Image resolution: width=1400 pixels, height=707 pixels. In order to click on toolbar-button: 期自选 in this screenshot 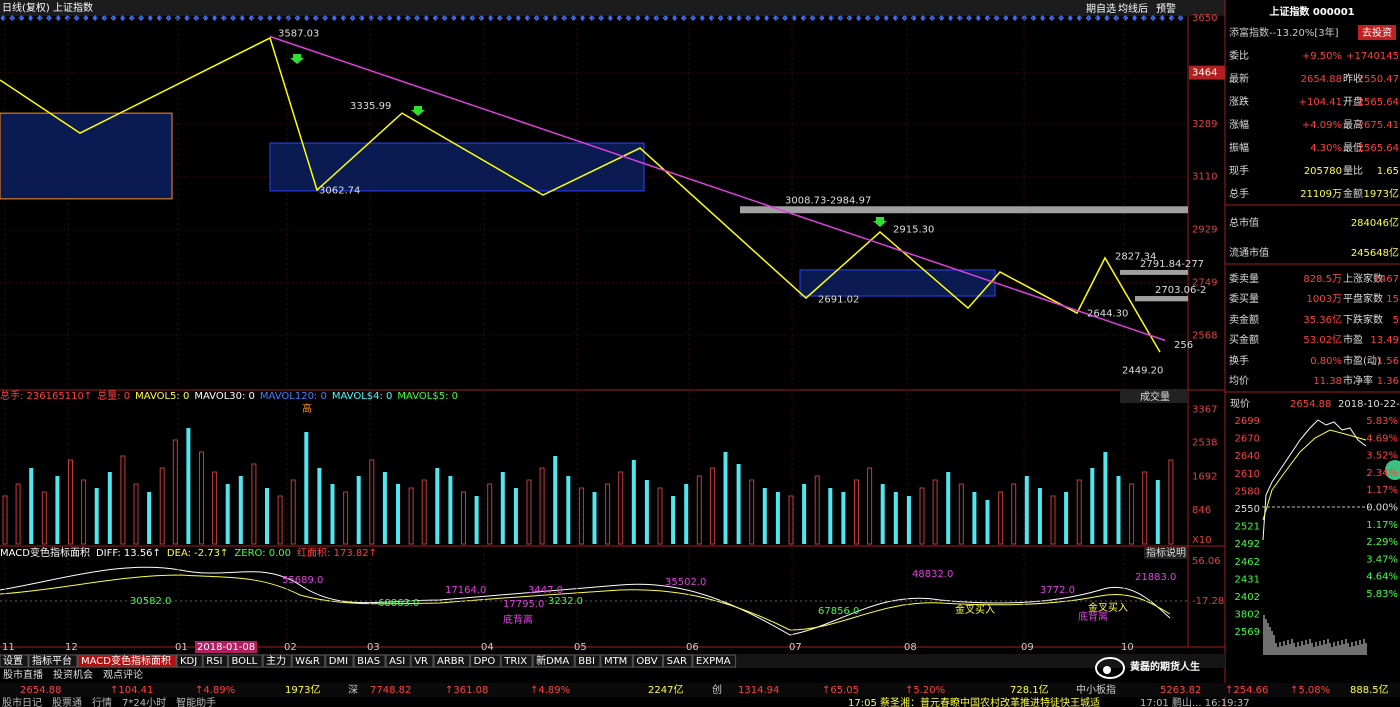, I will do `click(1101, 8)`.